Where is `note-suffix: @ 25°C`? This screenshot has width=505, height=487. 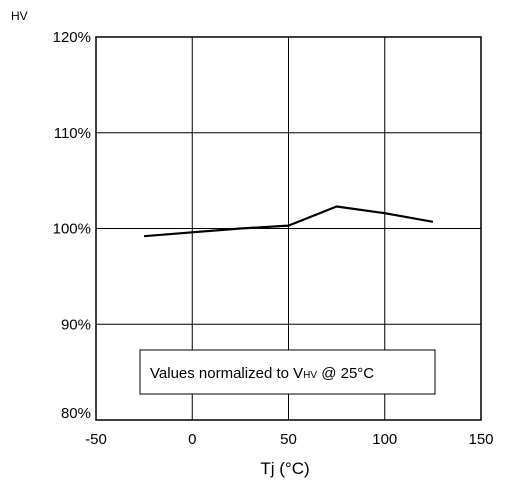 note-suffix: @ 25°C is located at coordinates (345, 373).